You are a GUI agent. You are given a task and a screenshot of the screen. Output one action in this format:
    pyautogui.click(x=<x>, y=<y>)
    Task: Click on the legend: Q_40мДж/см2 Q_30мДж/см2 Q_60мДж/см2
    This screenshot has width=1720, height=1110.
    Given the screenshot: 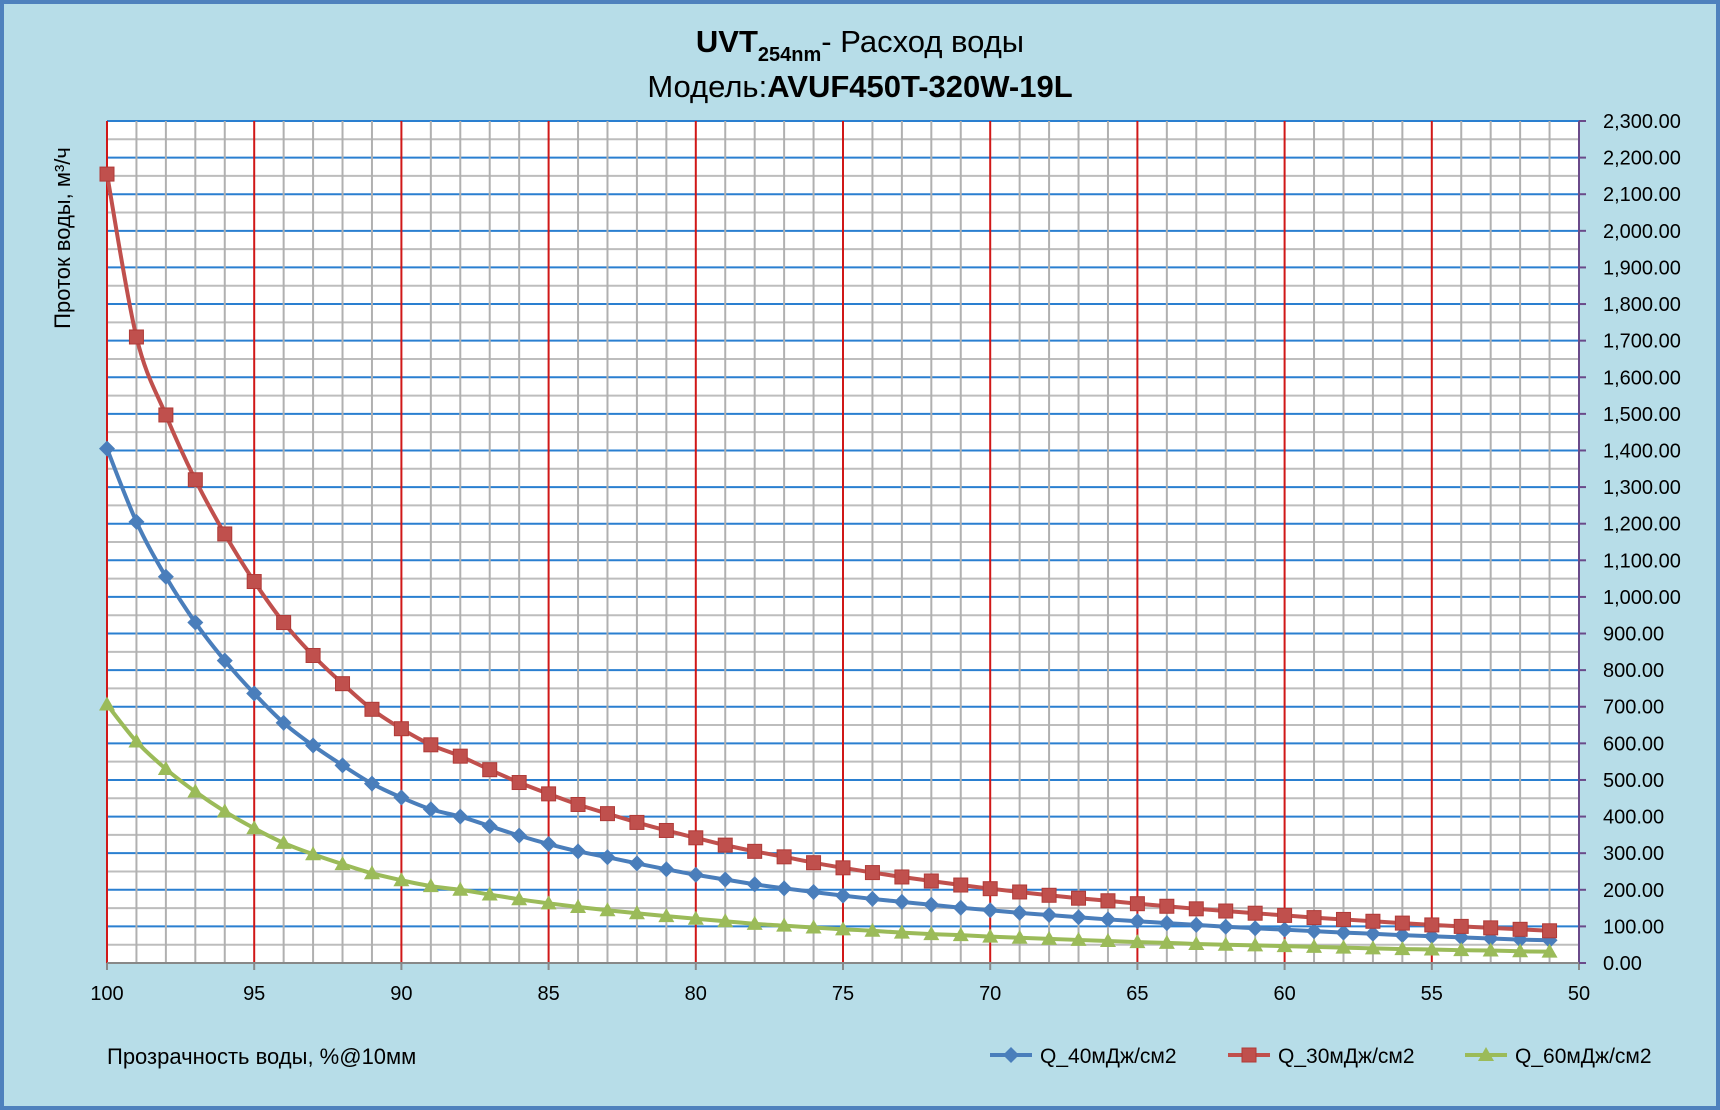 What is the action you would take?
    pyautogui.click(x=1321, y=1056)
    